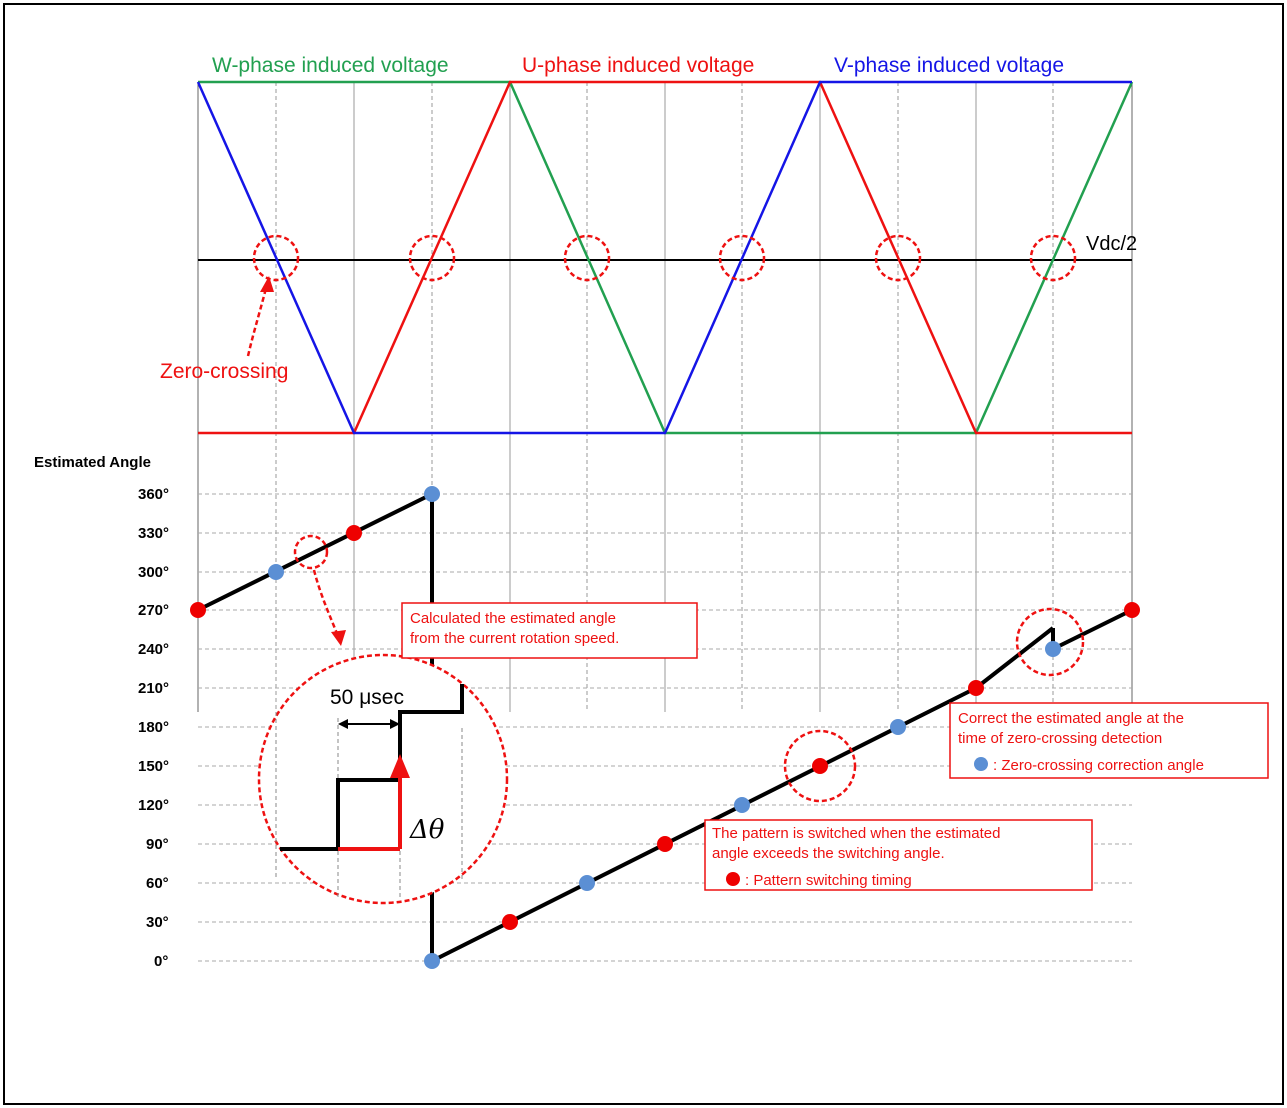 The height and width of the screenshot is (1108, 1287). I want to click on angle-tick: 90°, so click(157, 844).